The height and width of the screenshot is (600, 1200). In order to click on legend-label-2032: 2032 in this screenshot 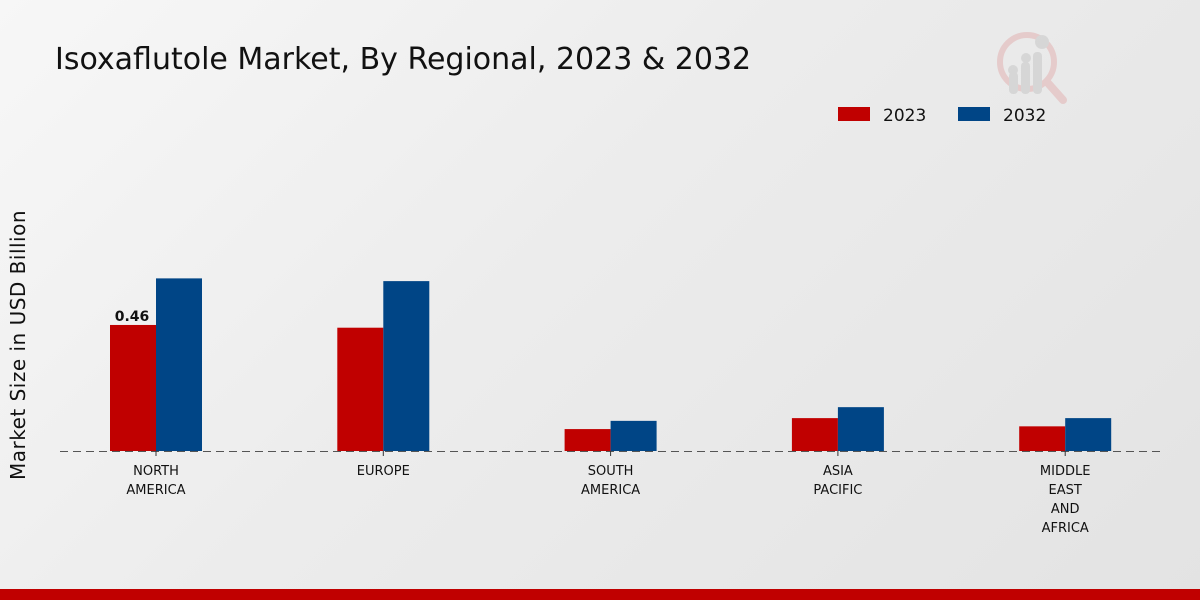, I will do `click(1024, 116)`.